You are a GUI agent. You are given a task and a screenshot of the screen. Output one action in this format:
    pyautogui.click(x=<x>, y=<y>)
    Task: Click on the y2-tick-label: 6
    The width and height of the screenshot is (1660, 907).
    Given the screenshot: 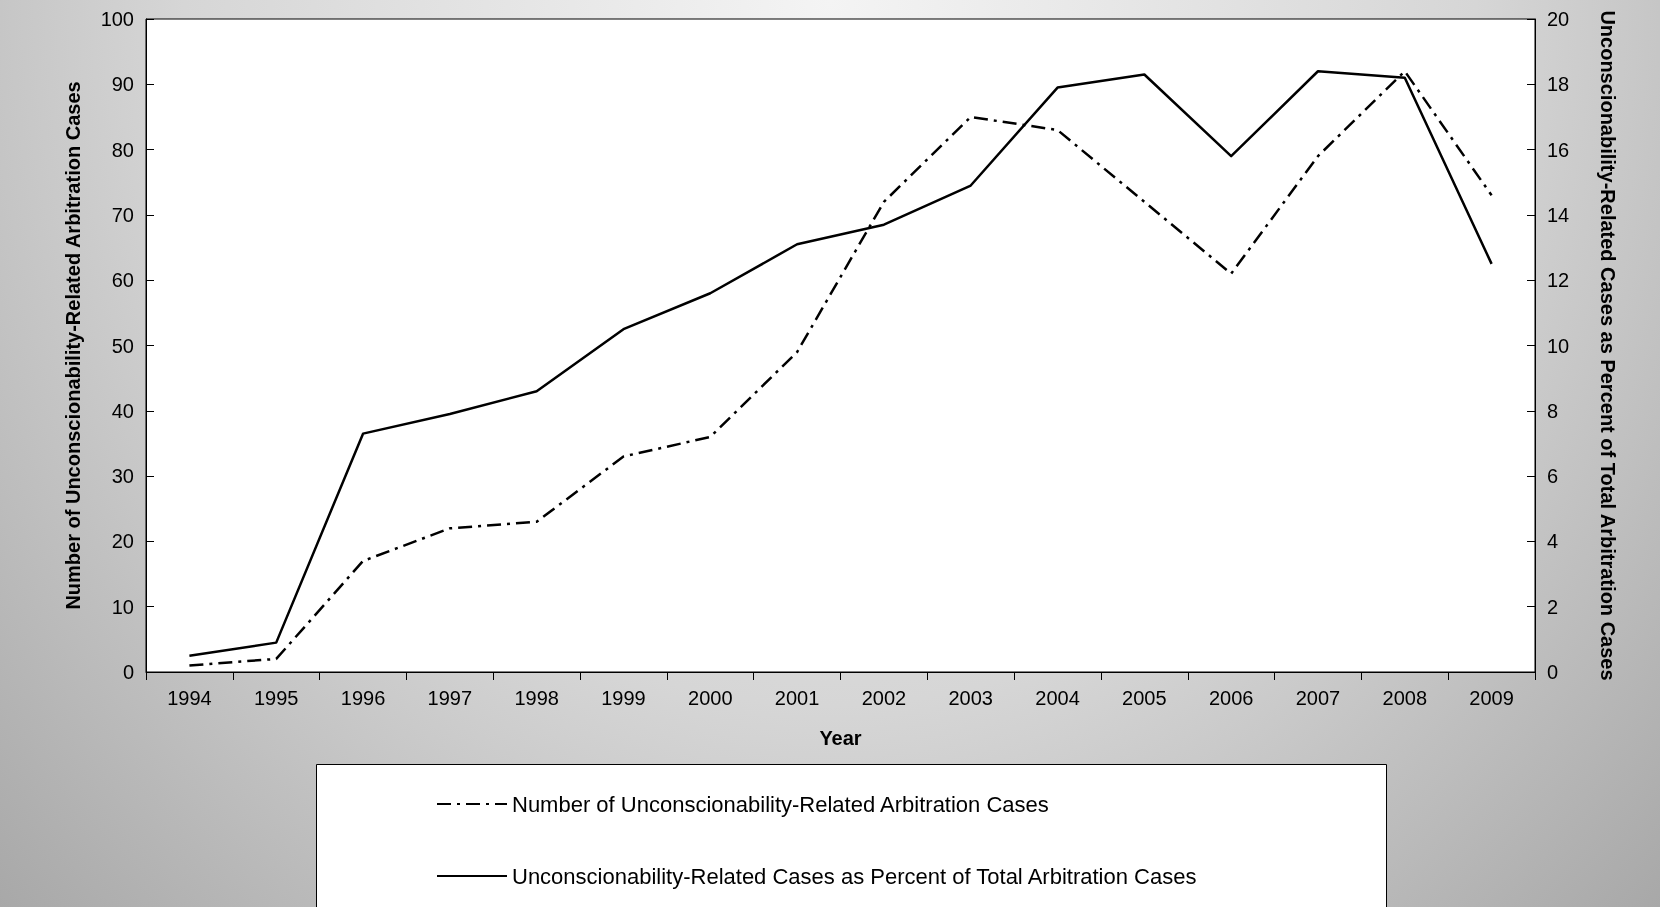 What is the action you would take?
    pyautogui.click(x=1553, y=476)
    